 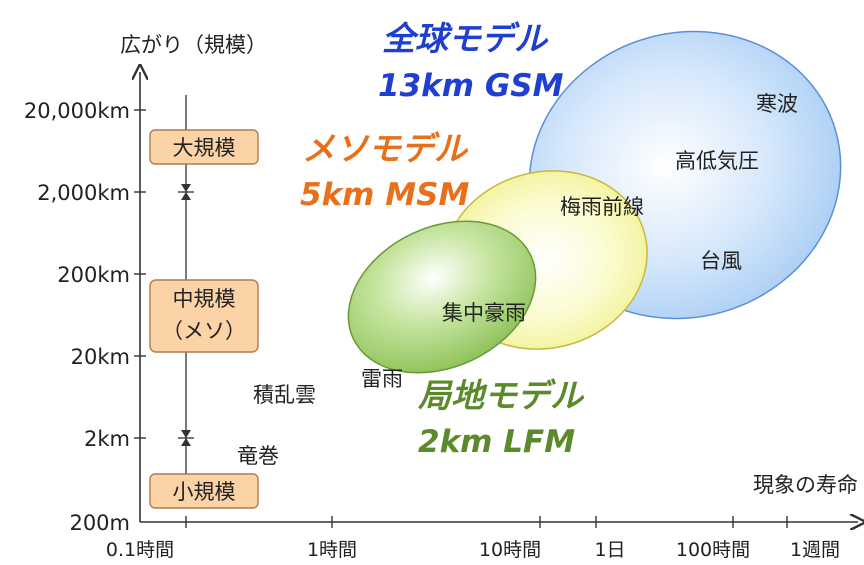 What do you see at coordinates (465, 38) in the screenshot?
I see `gsm-model-name: 全球モデル` at bounding box center [465, 38].